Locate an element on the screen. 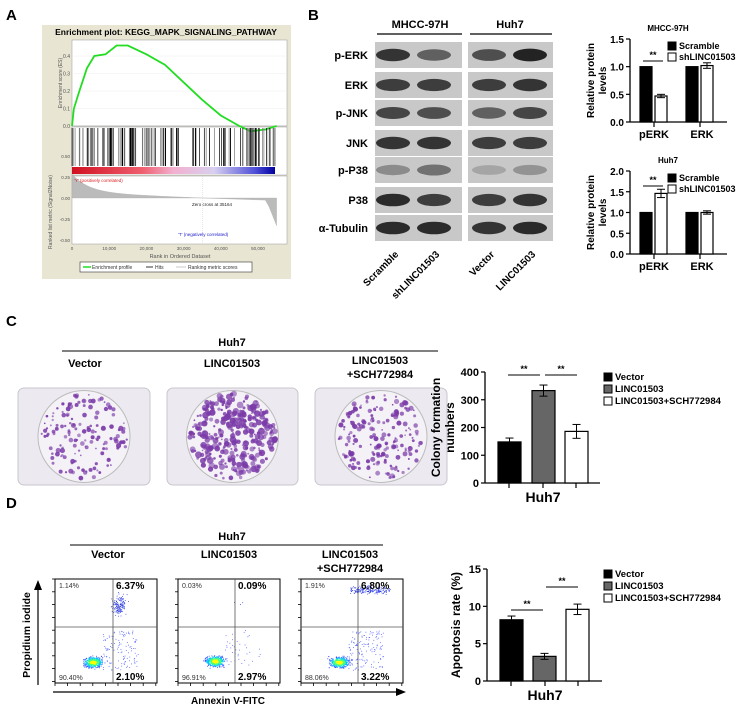 The height and width of the screenshot is (709, 742). es-plot-area is located at coordinates (179, 83).